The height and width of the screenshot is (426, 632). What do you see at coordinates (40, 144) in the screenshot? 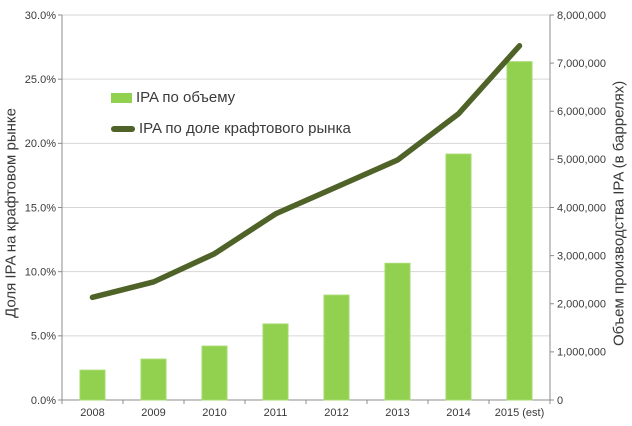
I see `left-tick-label: 20.0%` at bounding box center [40, 144].